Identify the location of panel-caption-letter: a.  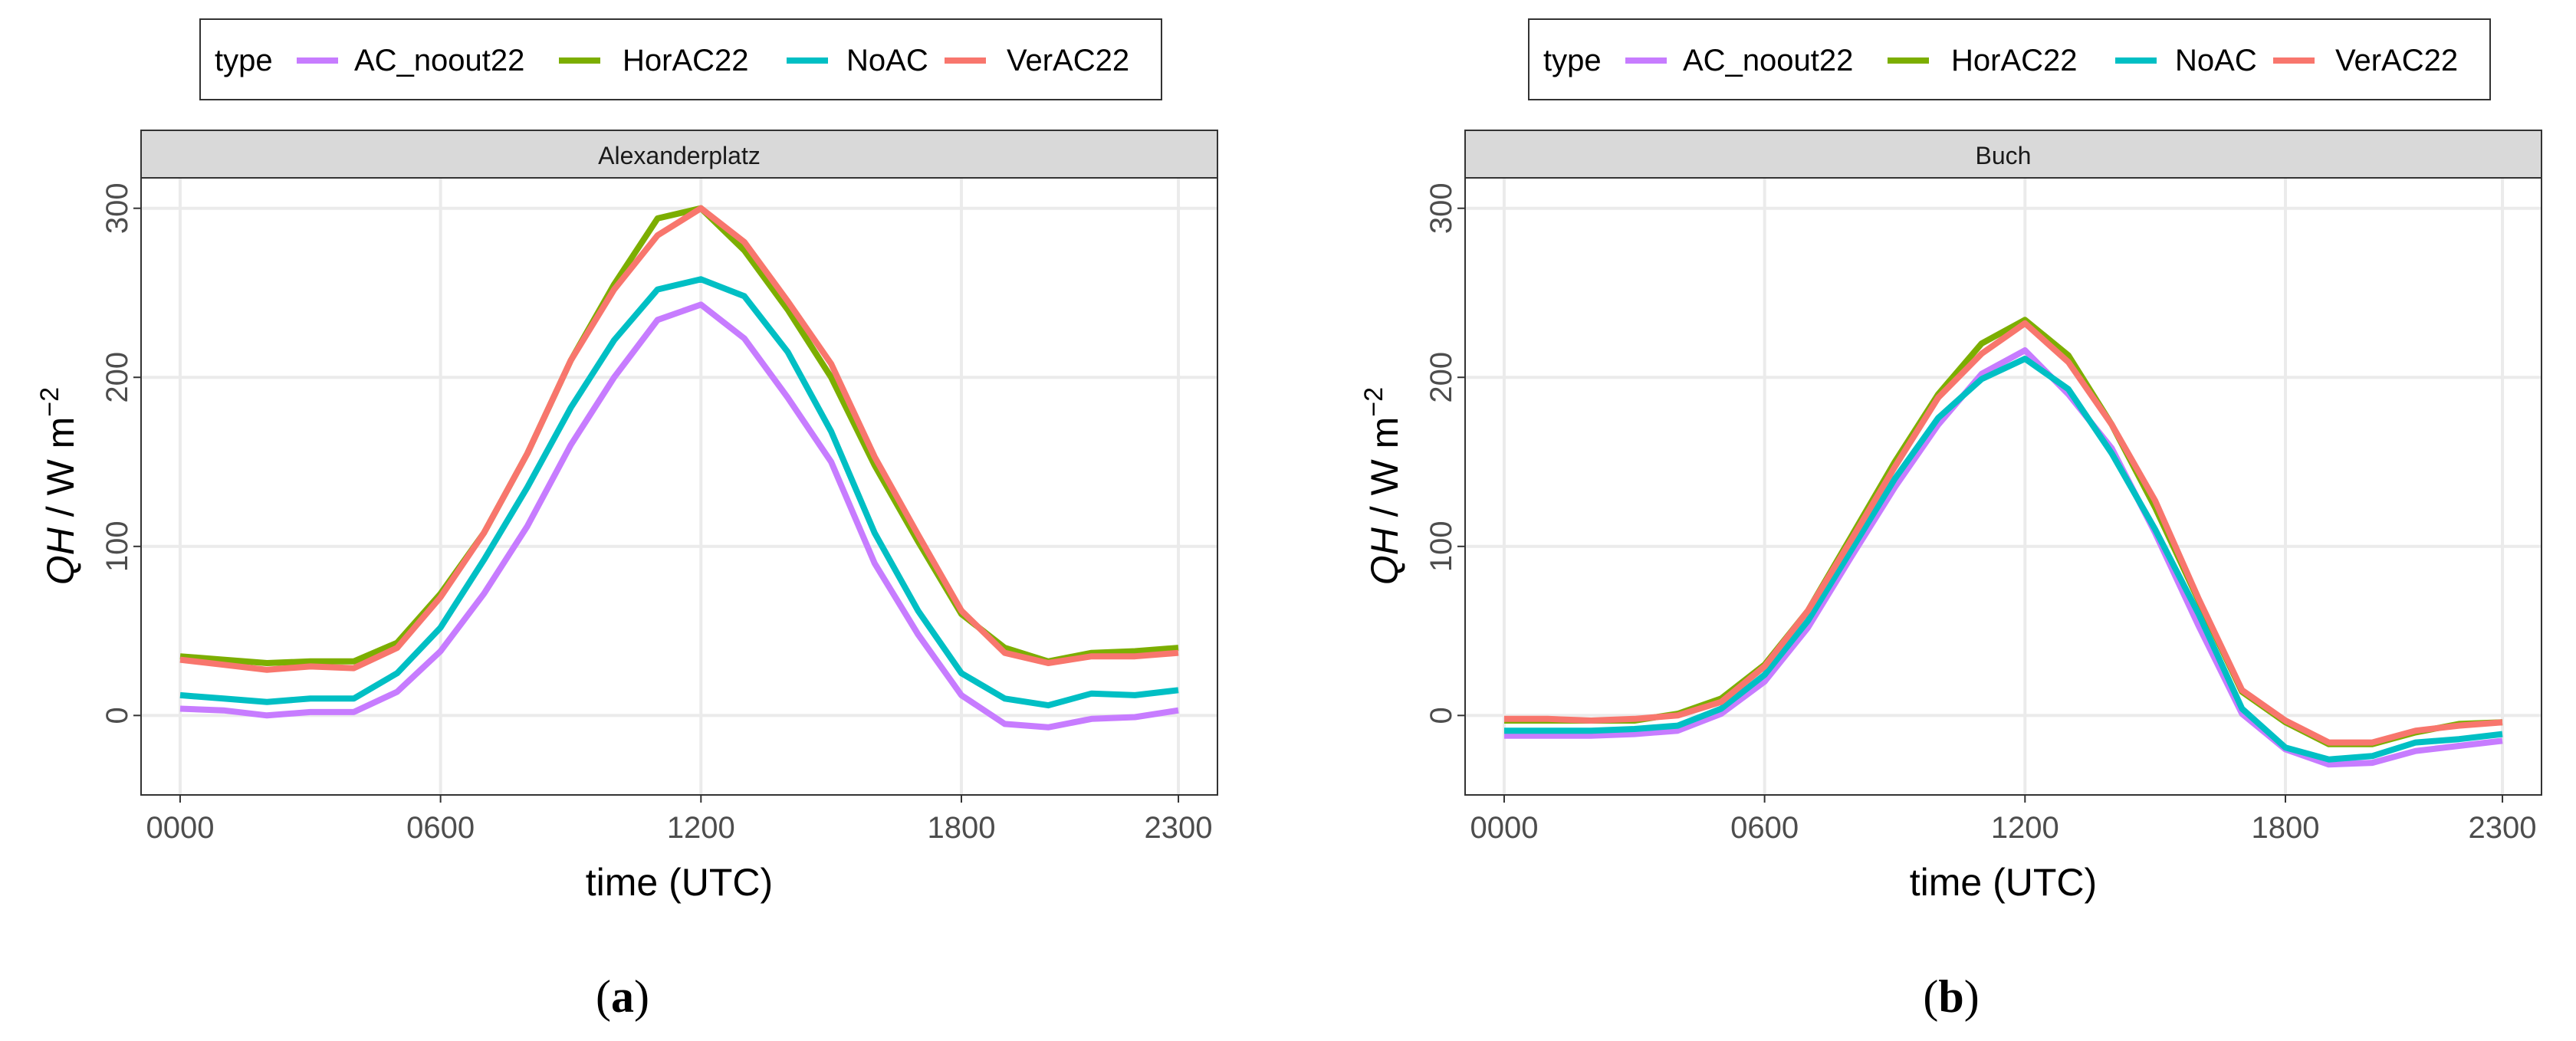
(623, 997).